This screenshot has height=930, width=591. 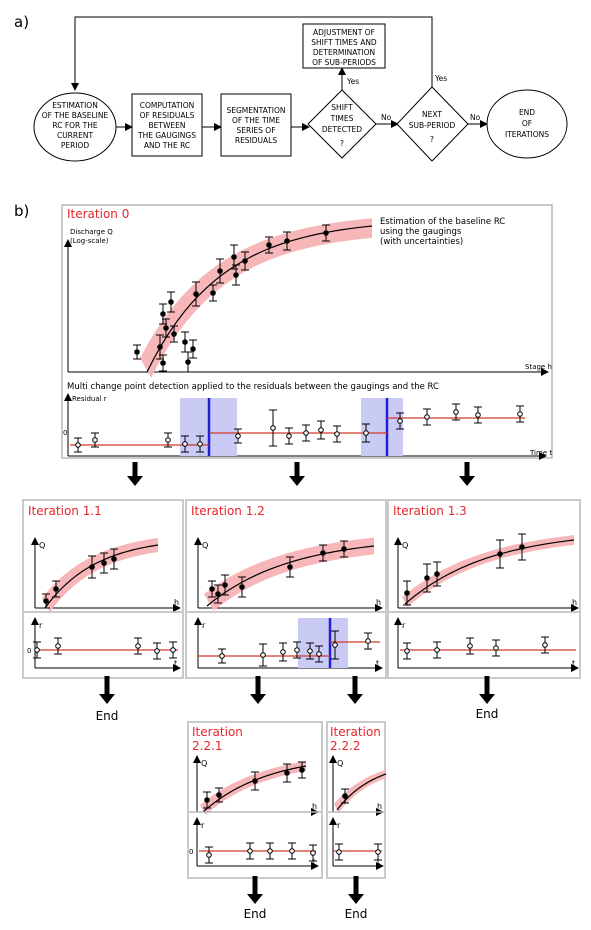 What do you see at coordinates (421, 232) in the screenshot?
I see `annotation-line-2: using the gaugings` at bounding box center [421, 232].